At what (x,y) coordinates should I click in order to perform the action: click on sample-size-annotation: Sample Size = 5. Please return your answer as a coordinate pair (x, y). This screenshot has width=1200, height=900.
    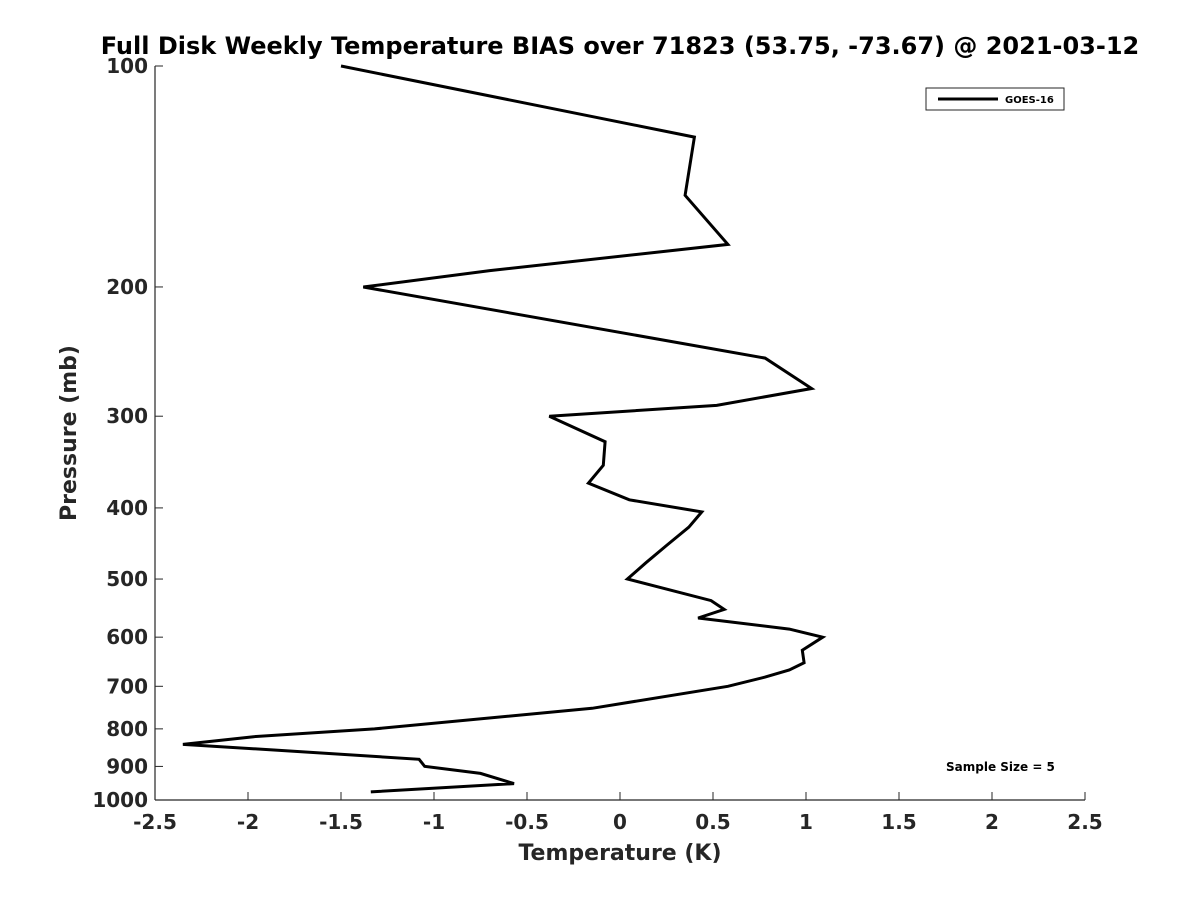
    Looking at the image, I should click on (1000, 767).